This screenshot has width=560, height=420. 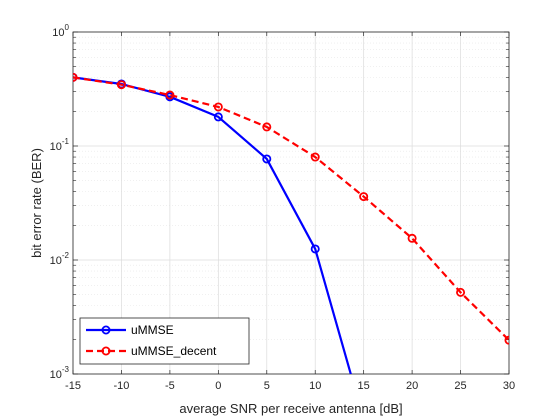 I want to click on x-tick-label: 10, so click(x=315, y=386).